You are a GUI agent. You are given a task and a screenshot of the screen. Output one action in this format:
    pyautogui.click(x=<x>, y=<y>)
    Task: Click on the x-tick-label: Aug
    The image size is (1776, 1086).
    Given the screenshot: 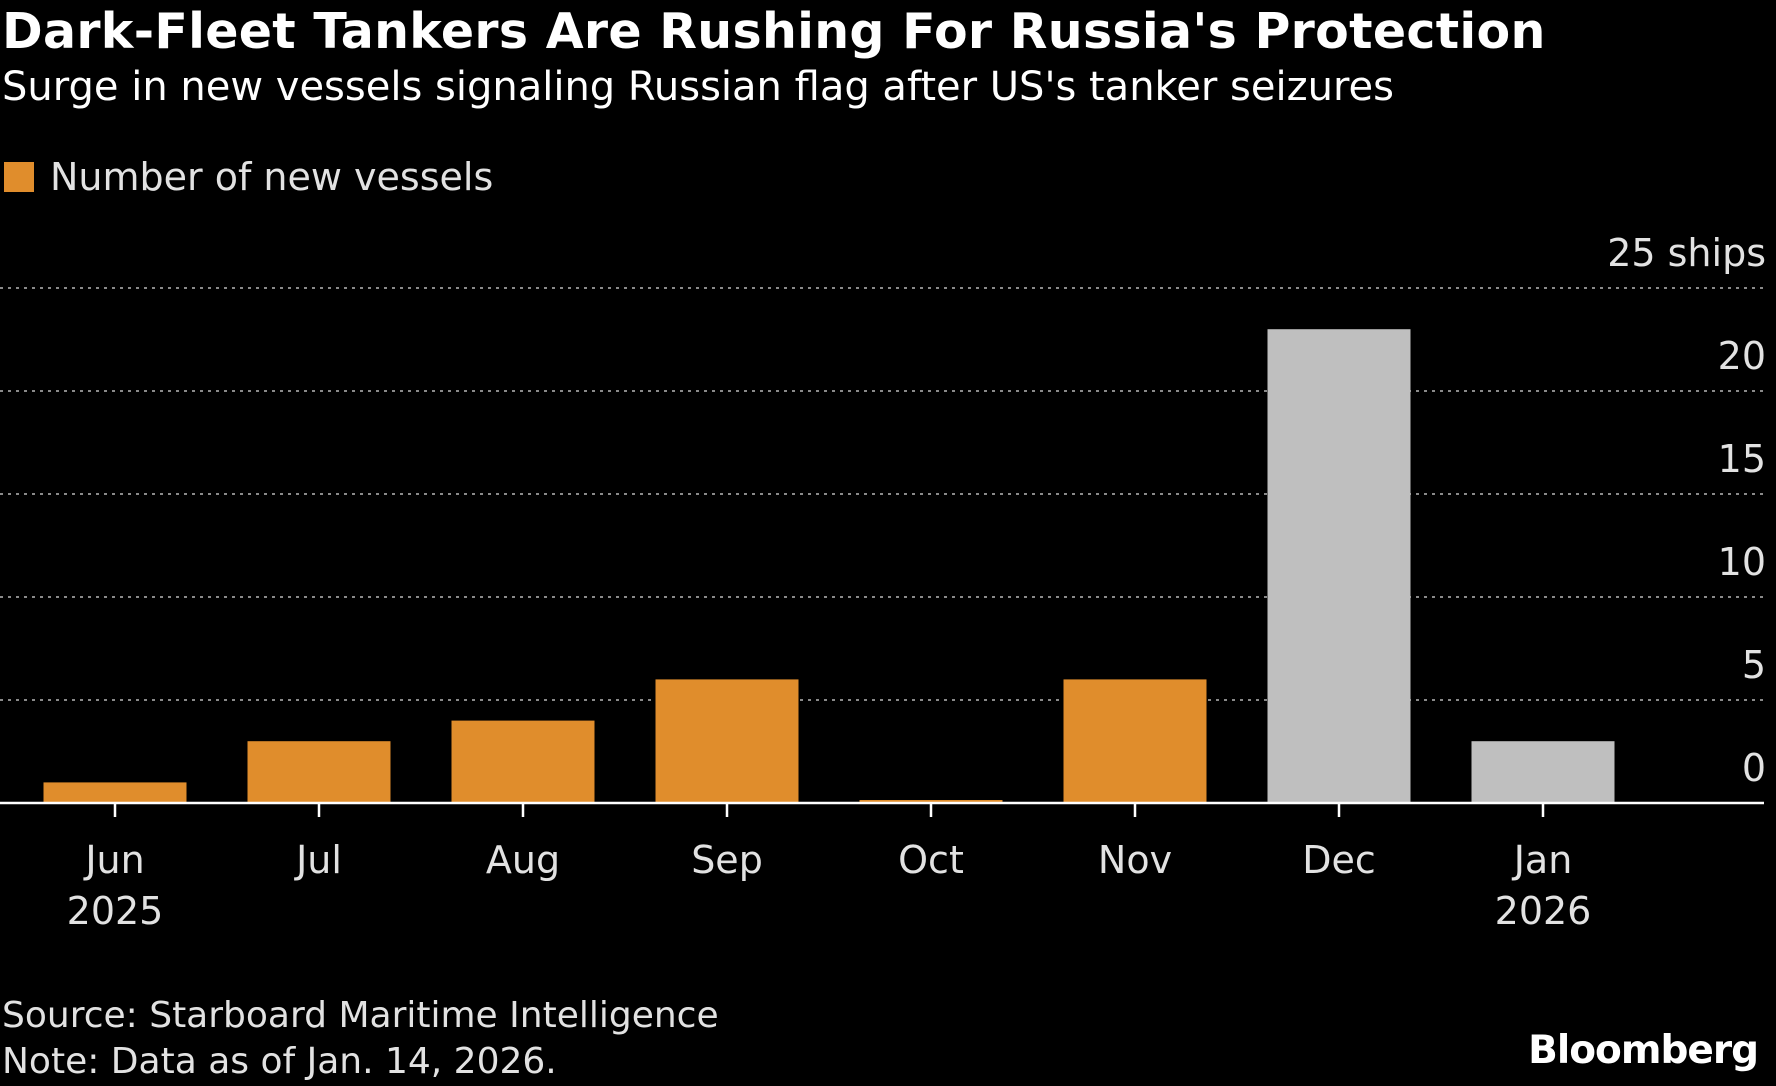 What is the action you would take?
    pyautogui.click(x=523, y=860)
    